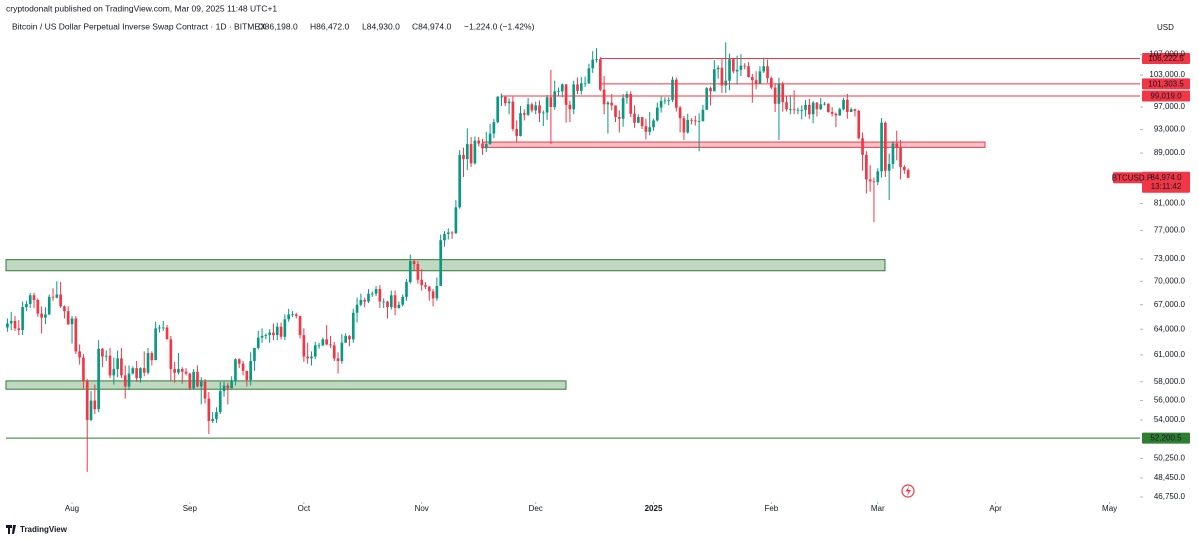 The width and height of the screenshot is (1199, 541). Describe the element at coordinates (445, 265) in the screenshot. I see `zone` at that location.